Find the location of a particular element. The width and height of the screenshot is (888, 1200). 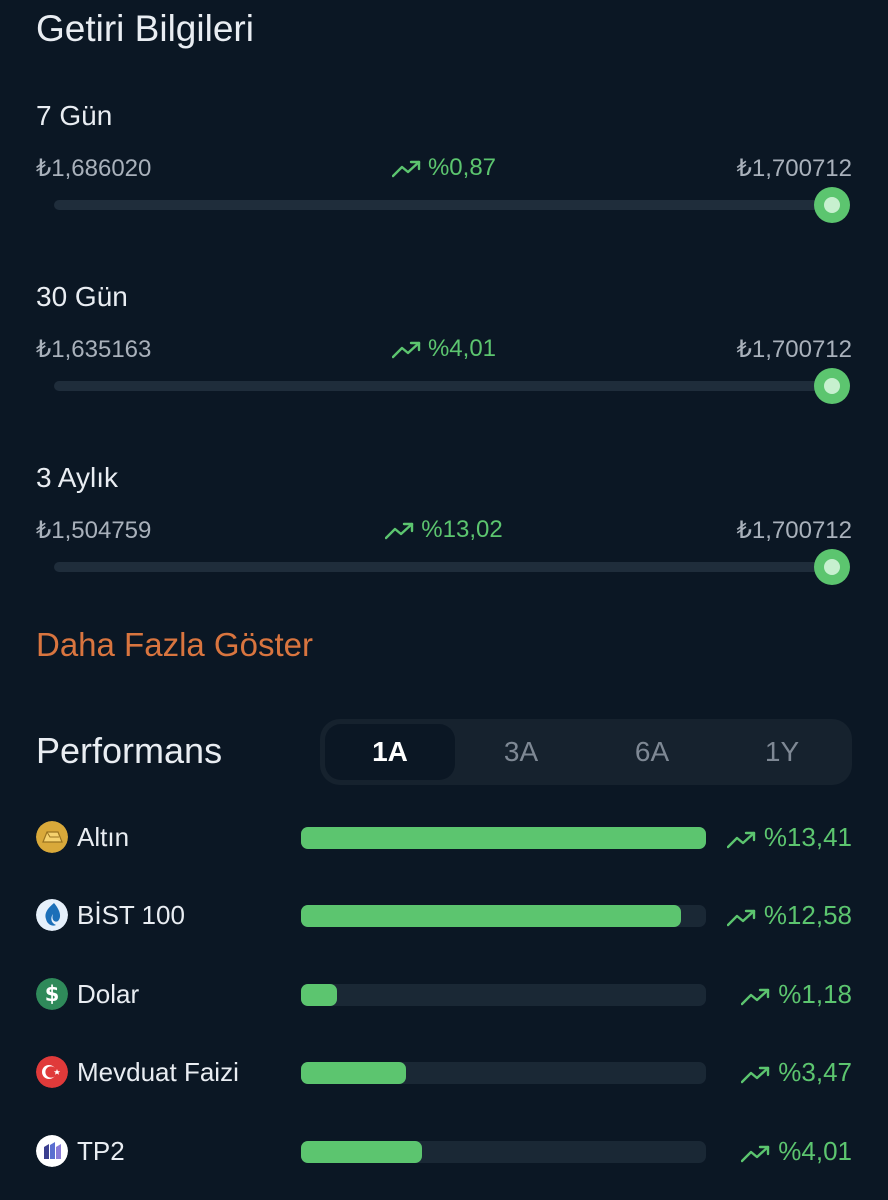

asset-name: Mevduat Faizi is located at coordinates (158, 1072).